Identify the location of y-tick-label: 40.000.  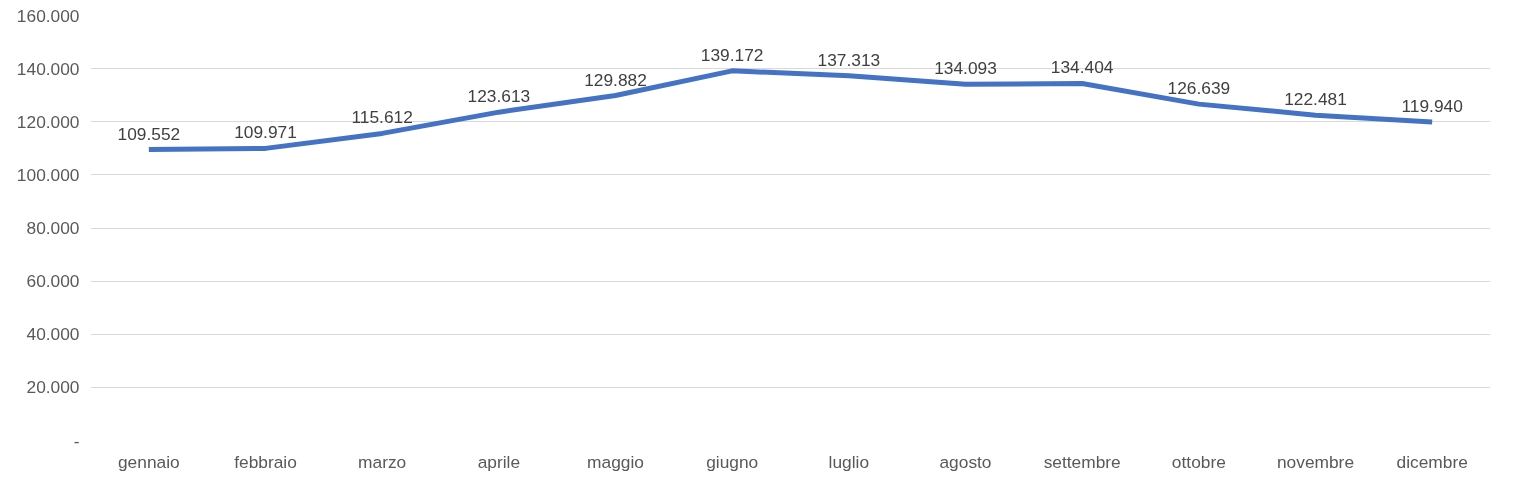
(53, 334).